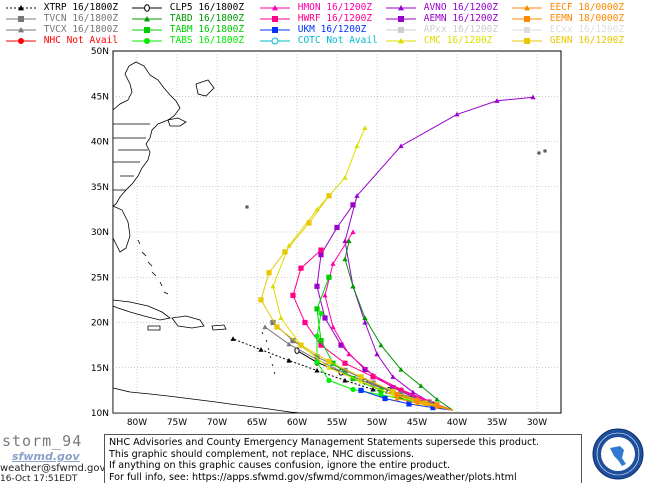 This screenshot has height=484, width=647. What do you see at coordinates (187, 8) in the screenshot?
I see `legend-item: CLP5 16/1800Z` at bounding box center [187, 8].